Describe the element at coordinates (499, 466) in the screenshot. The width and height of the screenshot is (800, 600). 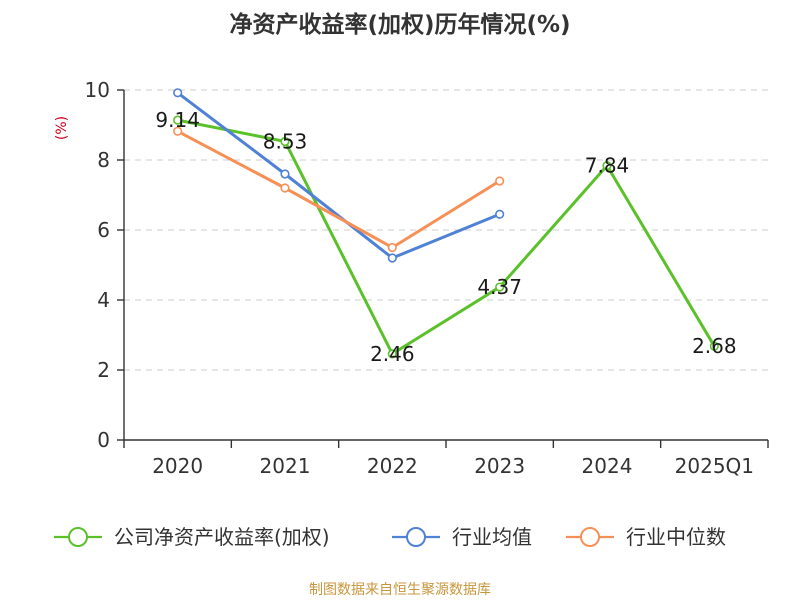
I see `x-tick-label: 2023` at that location.